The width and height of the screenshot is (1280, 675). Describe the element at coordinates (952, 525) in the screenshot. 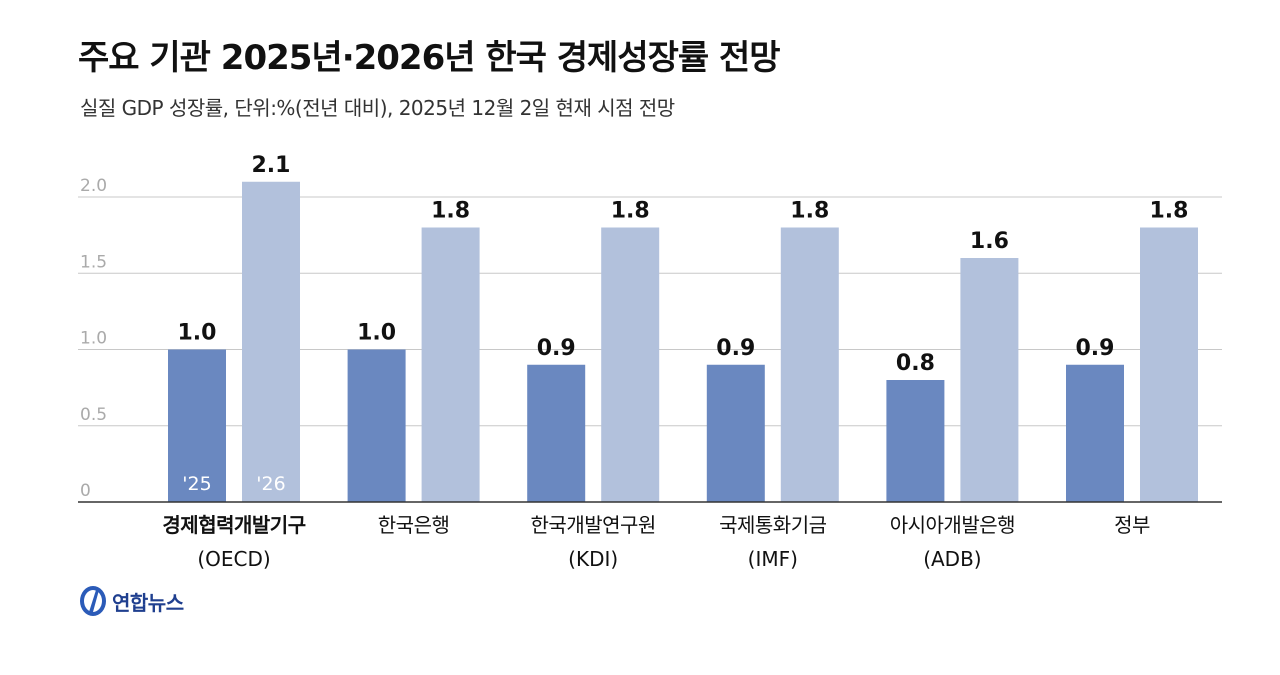

I see `x-category-label: 아시아개발은행` at that location.